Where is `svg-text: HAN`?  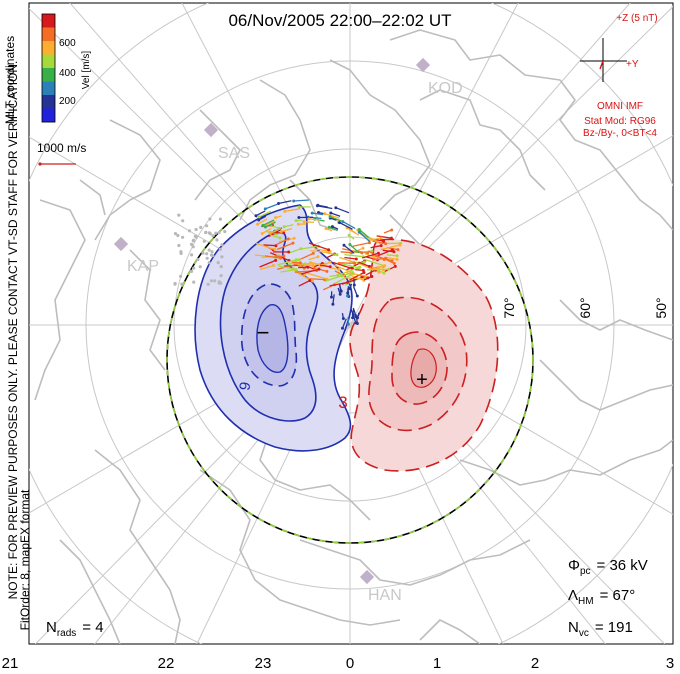
svg-text: HAN is located at coordinates (385, 595).